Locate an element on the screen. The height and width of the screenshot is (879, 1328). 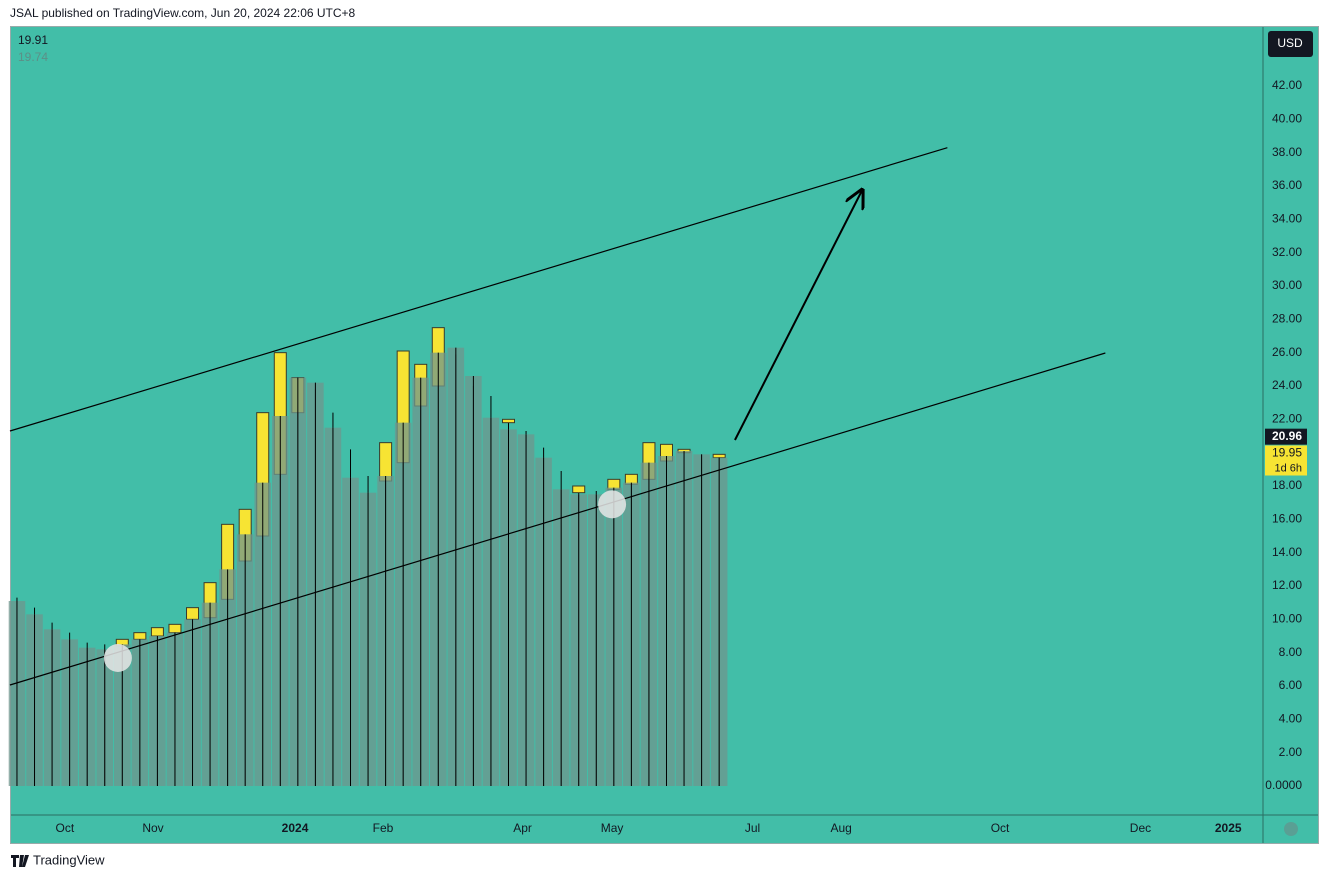
price-marker-label: 19.95 is located at coordinates (1287, 453).